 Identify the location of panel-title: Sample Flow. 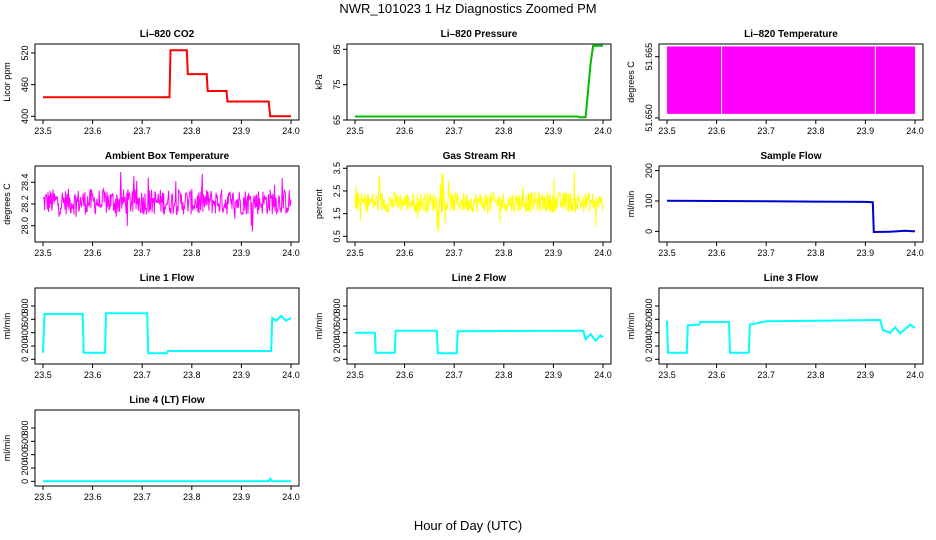
(790, 156).